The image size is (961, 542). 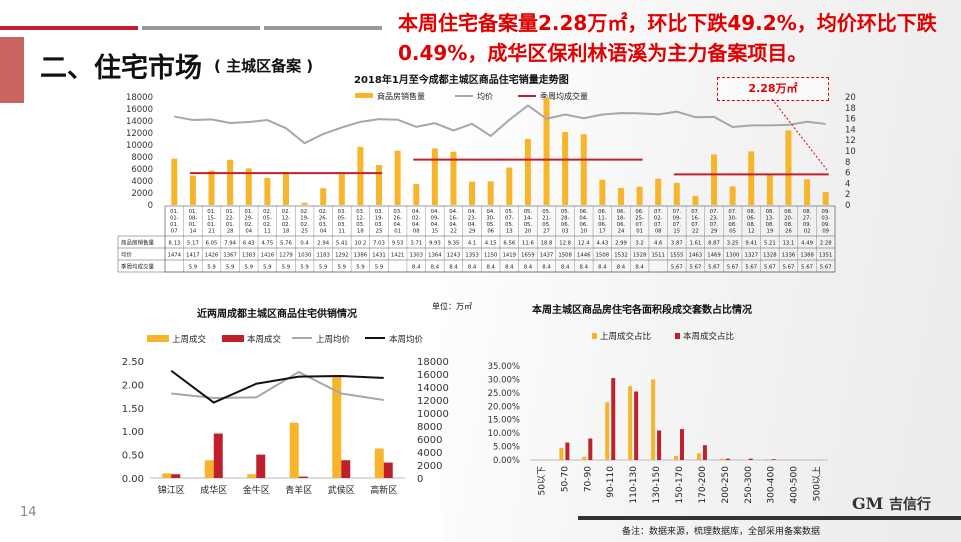 I want to click on x-tick-label: 21-, so click(x=546, y=219).